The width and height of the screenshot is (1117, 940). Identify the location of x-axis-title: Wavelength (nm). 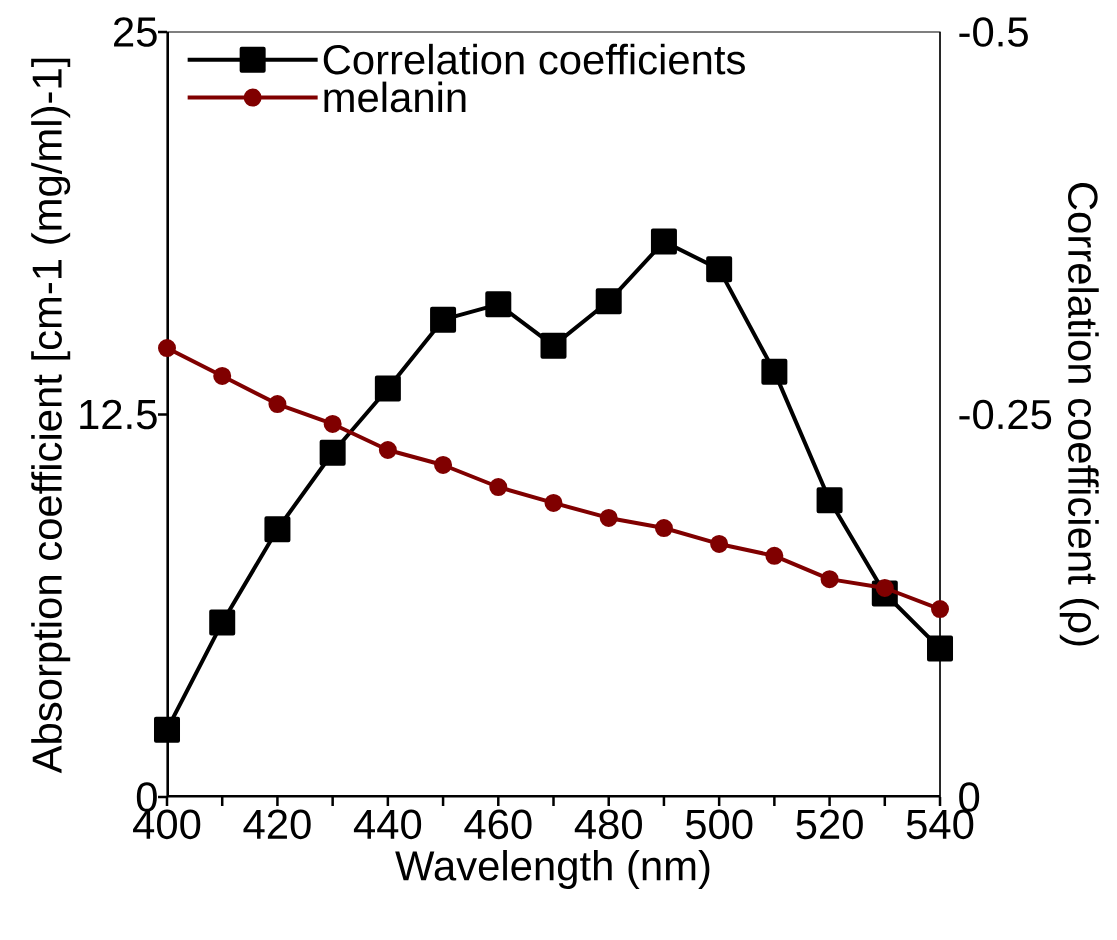
(552, 869).